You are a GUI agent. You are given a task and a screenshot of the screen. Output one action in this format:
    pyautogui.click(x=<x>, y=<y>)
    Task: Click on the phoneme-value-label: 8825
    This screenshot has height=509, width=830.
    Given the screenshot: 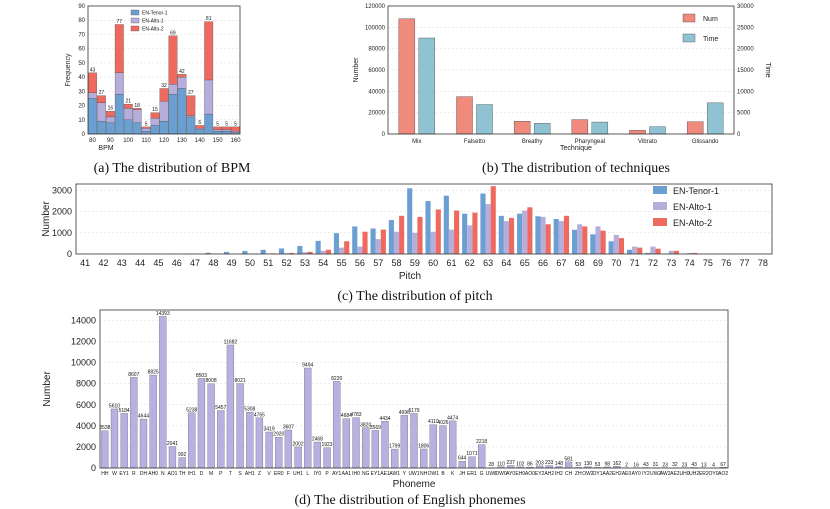 What is the action you would take?
    pyautogui.click(x=153, y=373)
    